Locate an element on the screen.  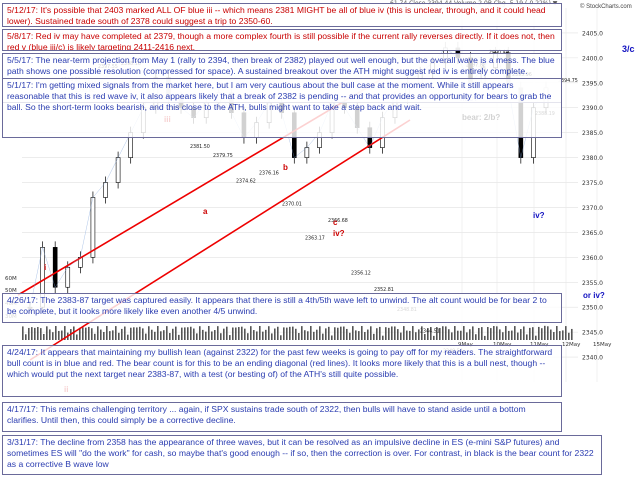
price-label: 2352.81 is located at coordinates (384, 290).